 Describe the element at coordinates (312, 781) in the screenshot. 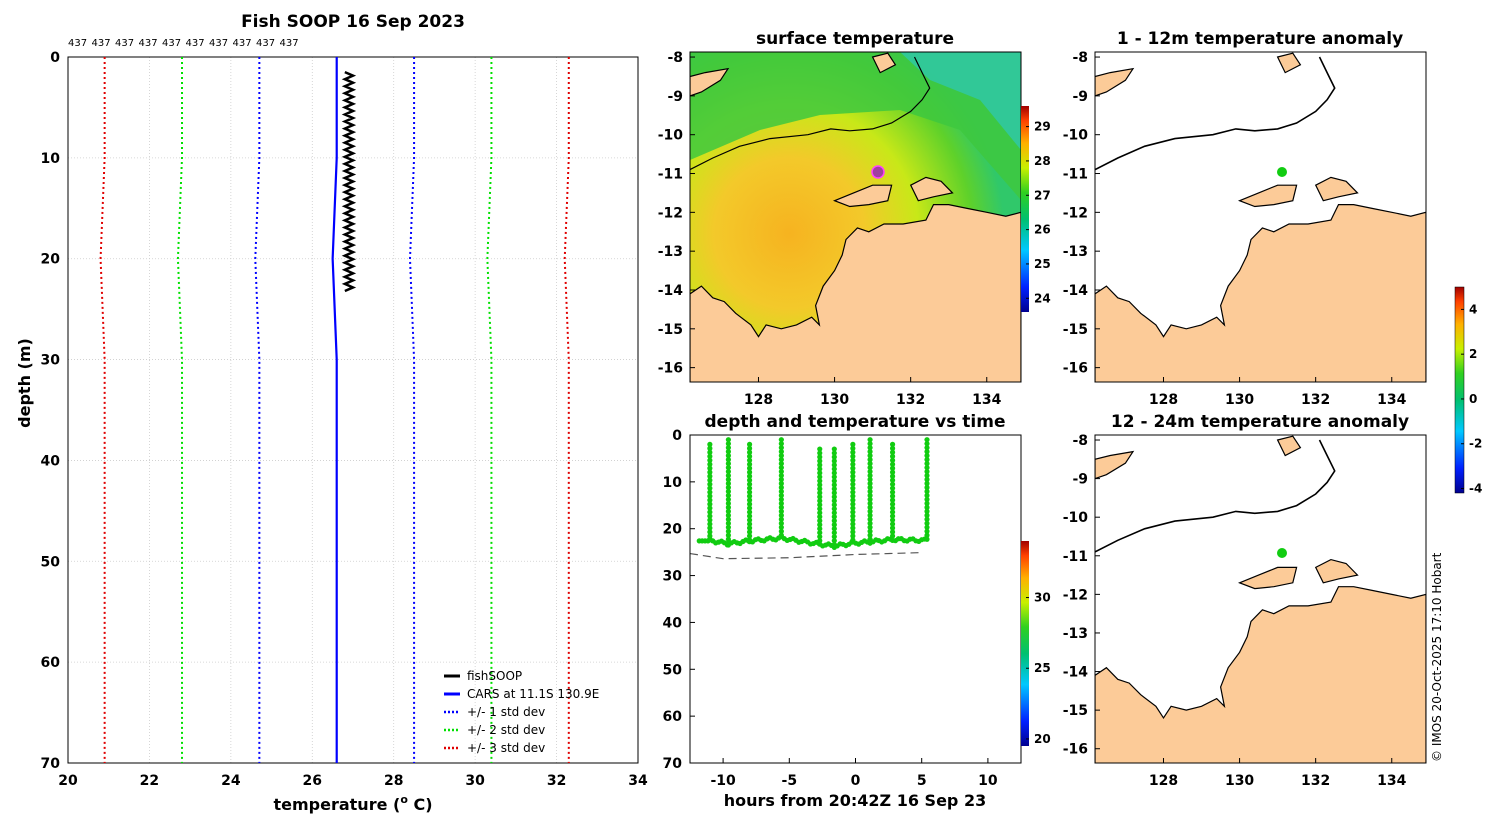

I see `profile-xtick: 26` at that location.